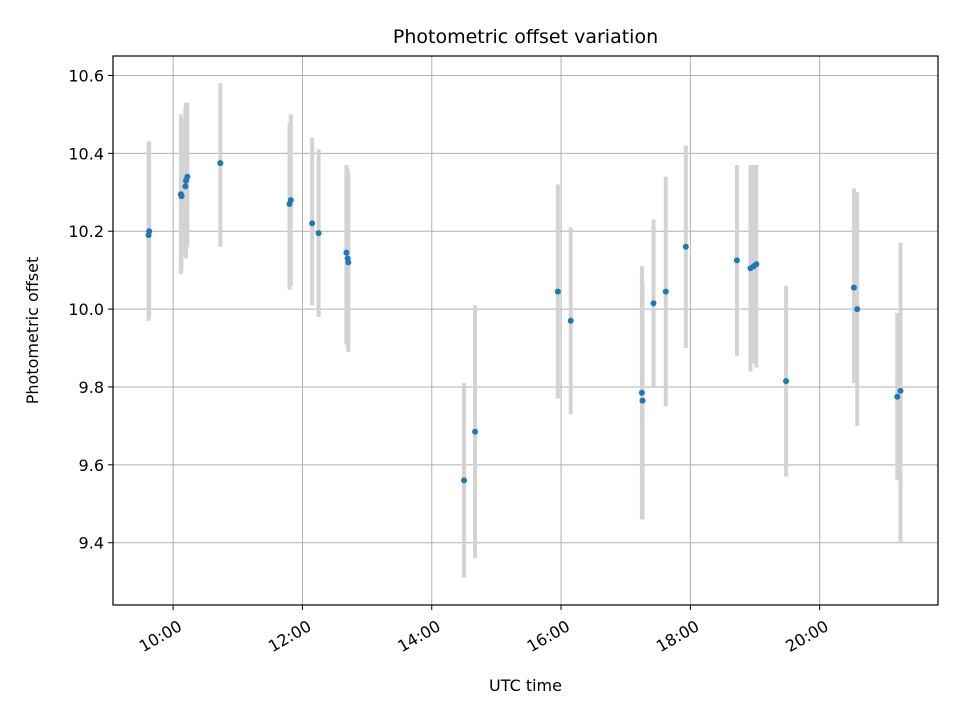  What do you see at coordinates (91, 465) in the screenshot?
I see `y-tick-label: 9.6` at bounding box center [91, 465].